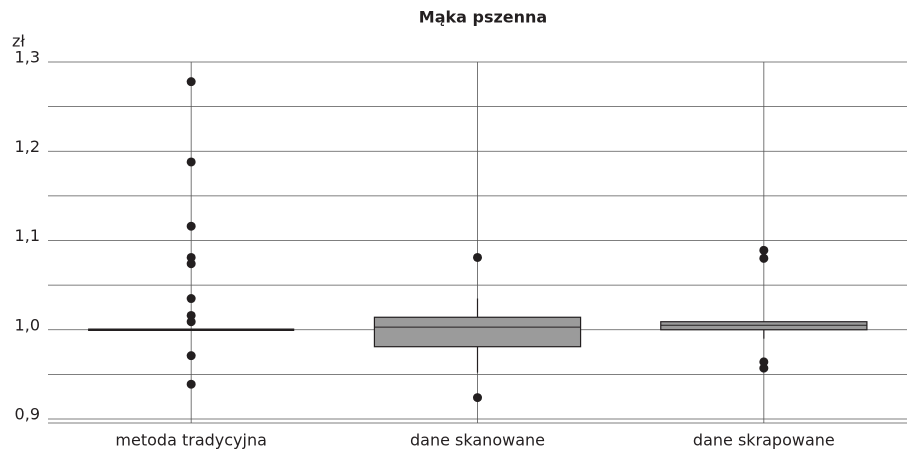 The width and height of the screenshot is (909, 455). Describe the element at coordinates (190, 440) in the screenshot. I see `x-tick-label: metoda tradycyjna` at that location.